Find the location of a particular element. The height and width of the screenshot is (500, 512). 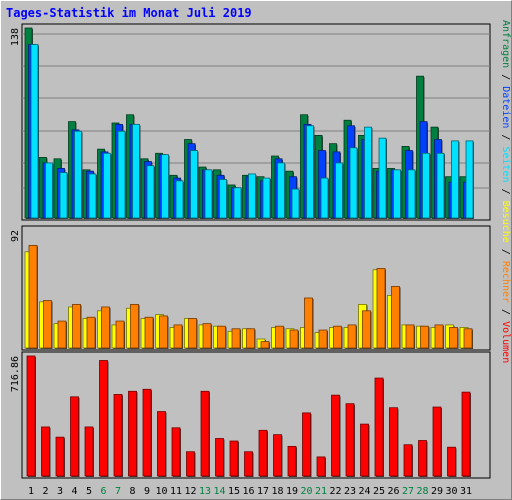

x-tick-label-14: 14 is located at coordinates (219, 491).